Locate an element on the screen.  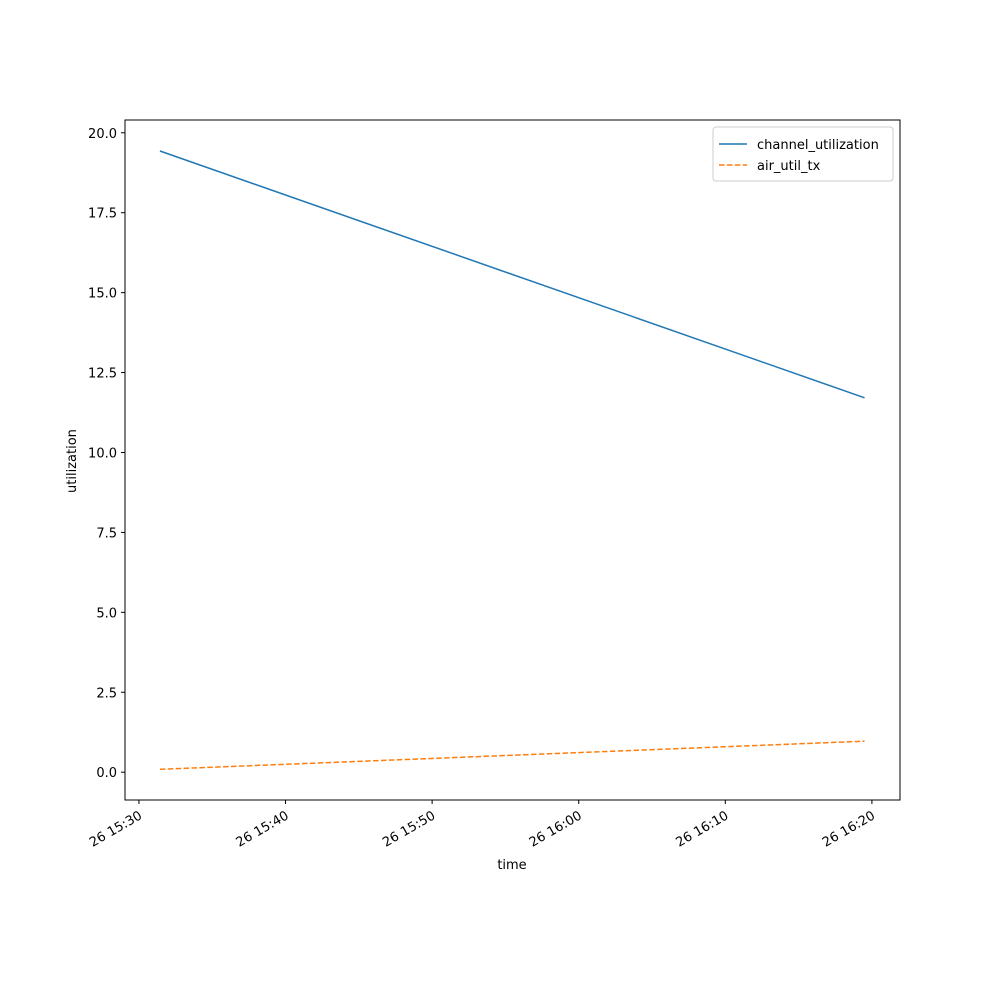
x-tick-label: 26 15:50 is located at coordinates (409, 829).